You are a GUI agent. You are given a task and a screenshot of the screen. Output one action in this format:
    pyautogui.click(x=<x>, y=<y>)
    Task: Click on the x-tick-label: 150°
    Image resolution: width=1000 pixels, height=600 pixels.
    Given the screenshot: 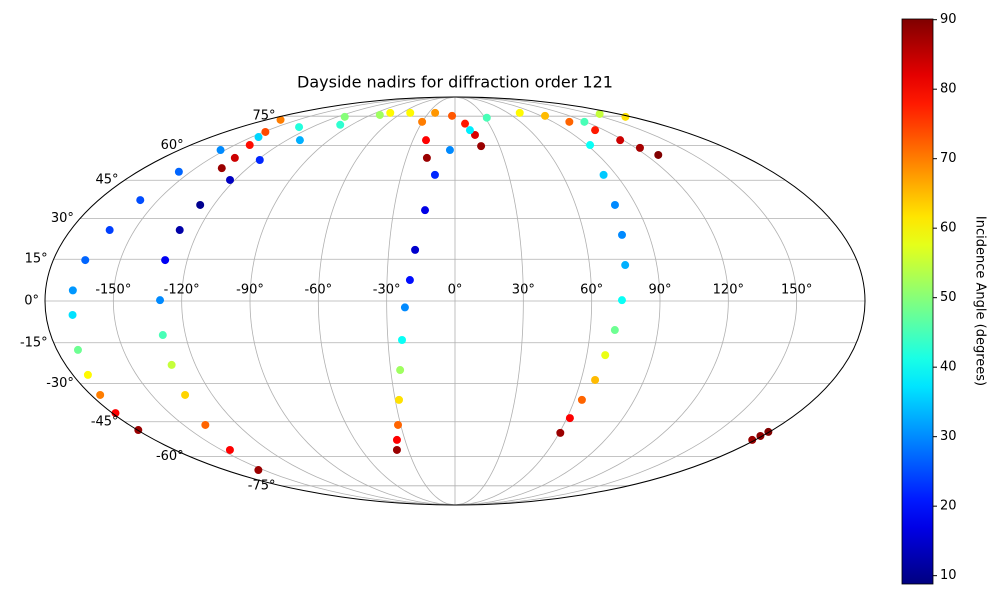 What is the action you would take?
    pyautogui.click(x=796, y=290)
    